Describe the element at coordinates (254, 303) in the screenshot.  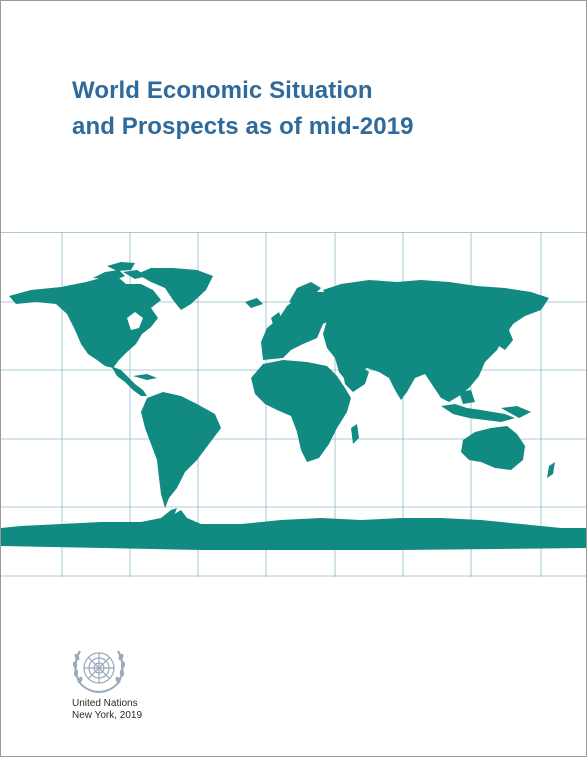
I see `iceland-shape` at that location.